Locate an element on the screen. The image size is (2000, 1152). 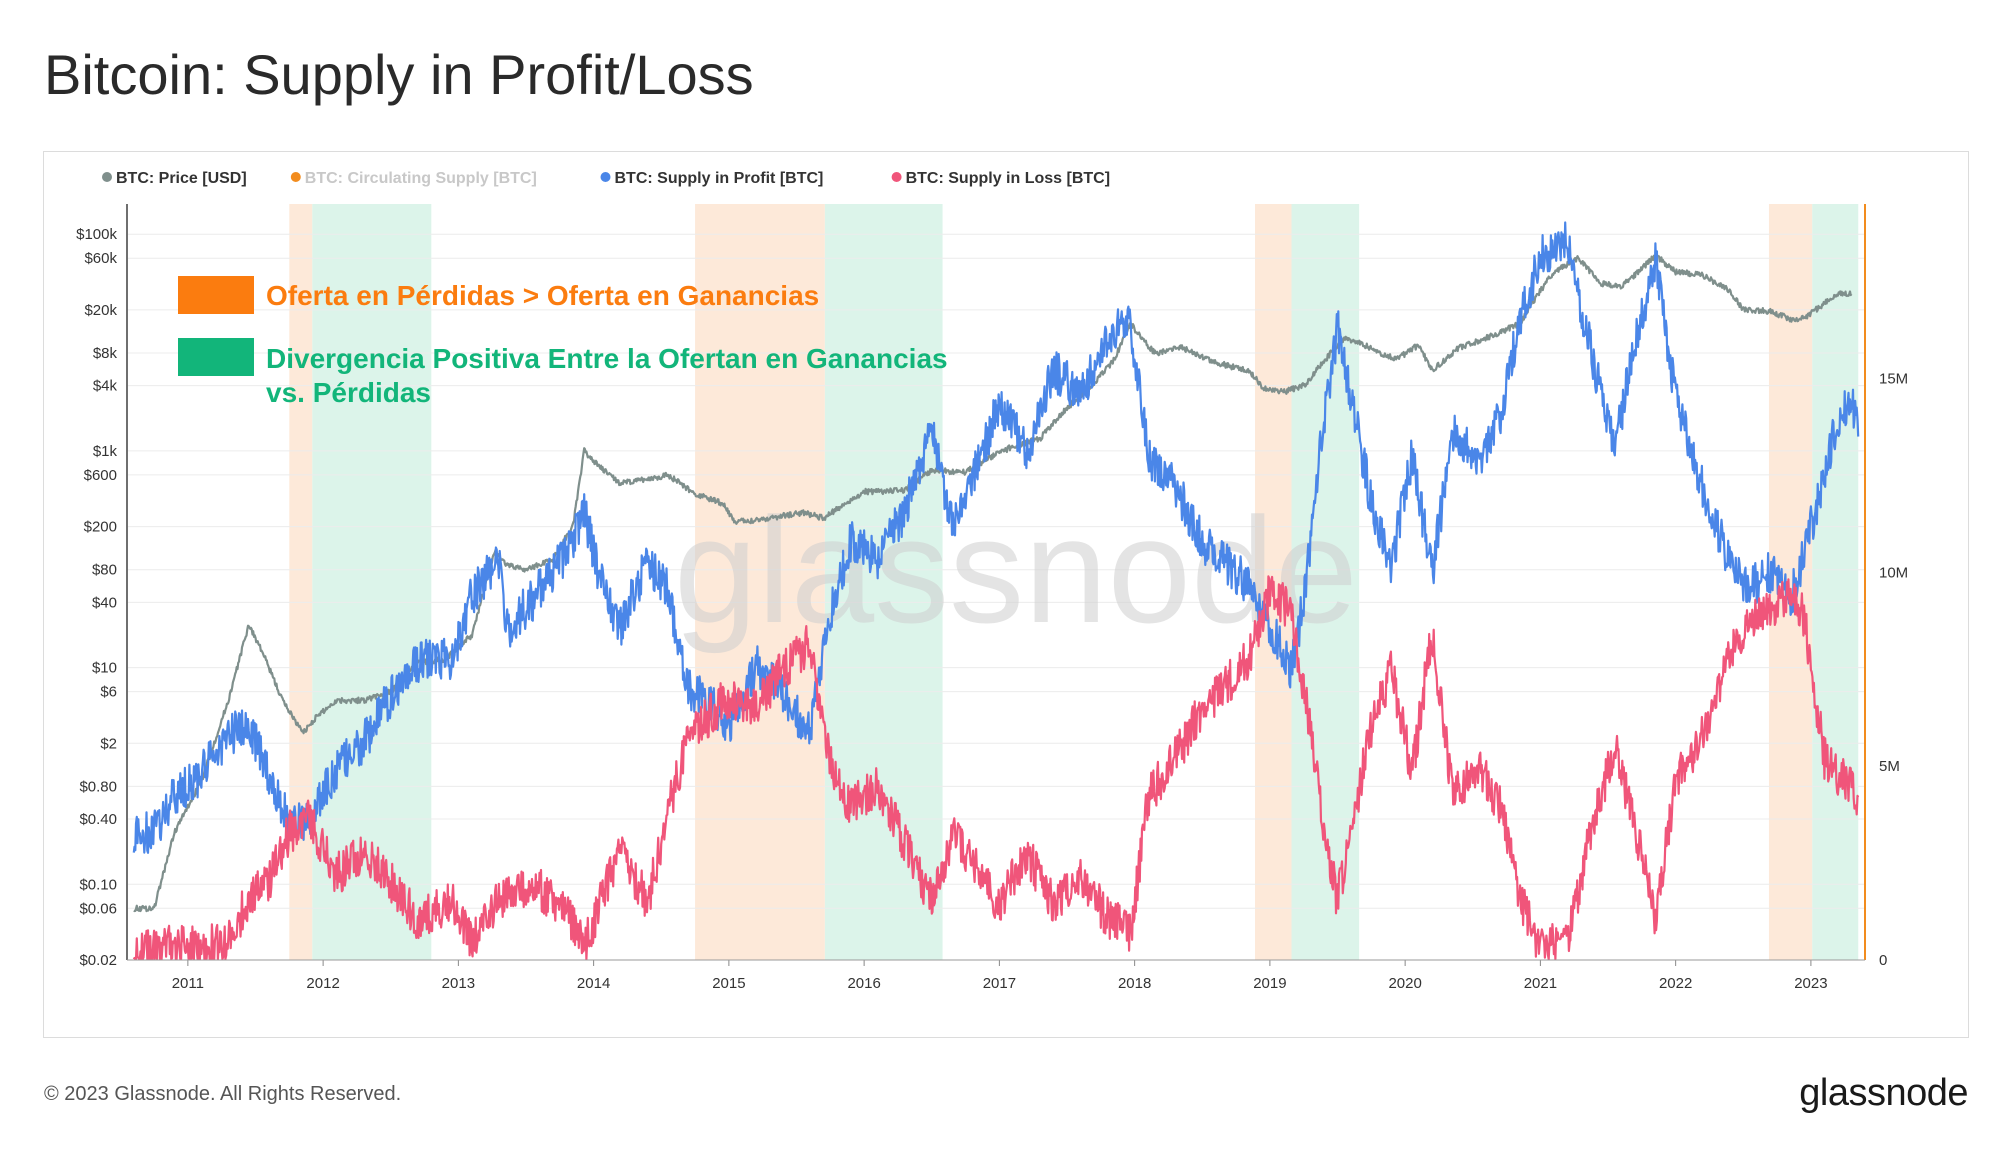
y-left-tick-label: $2 is located at coordinates (108, 743).